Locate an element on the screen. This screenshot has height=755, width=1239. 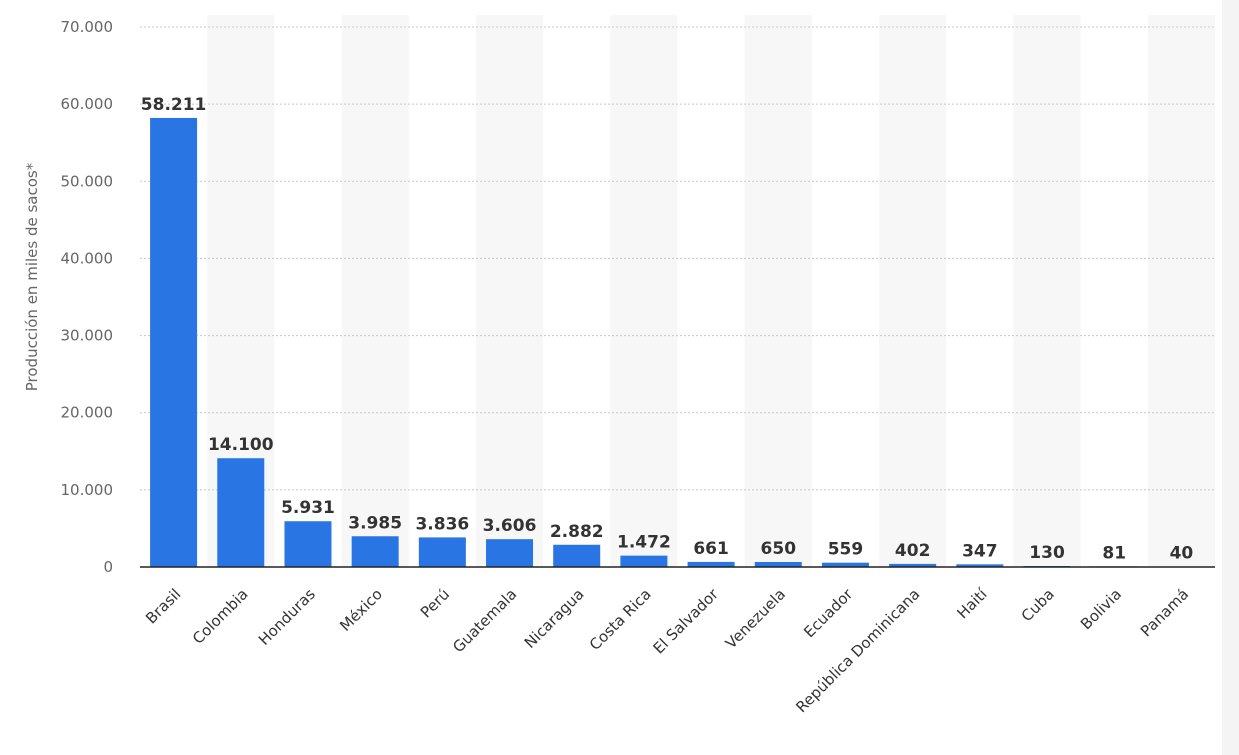
data-label: 650 is located at coordinates (779, 549).